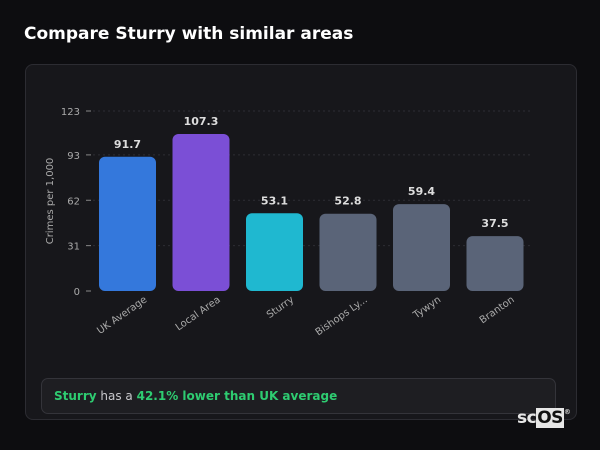  Describe the element at coordinates (73, 247) in the screenshot. I see `y-tick-label: 31` at that location.